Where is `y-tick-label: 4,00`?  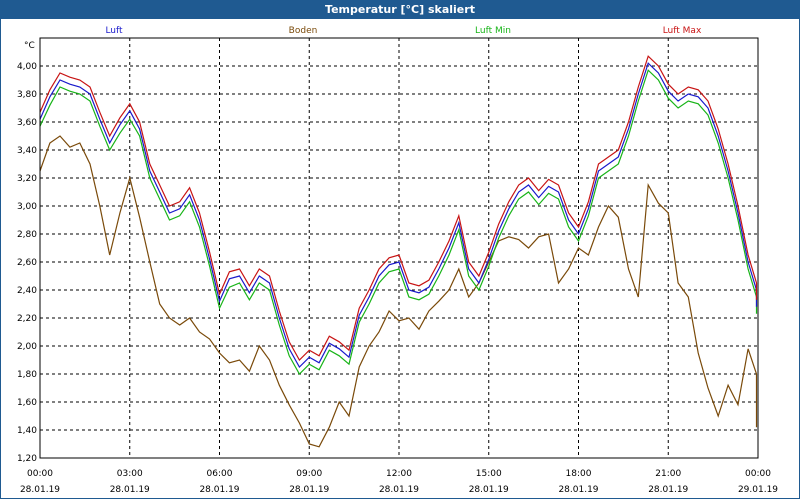 y-tick-label: 4,00 is located at coordinates (27, 67).